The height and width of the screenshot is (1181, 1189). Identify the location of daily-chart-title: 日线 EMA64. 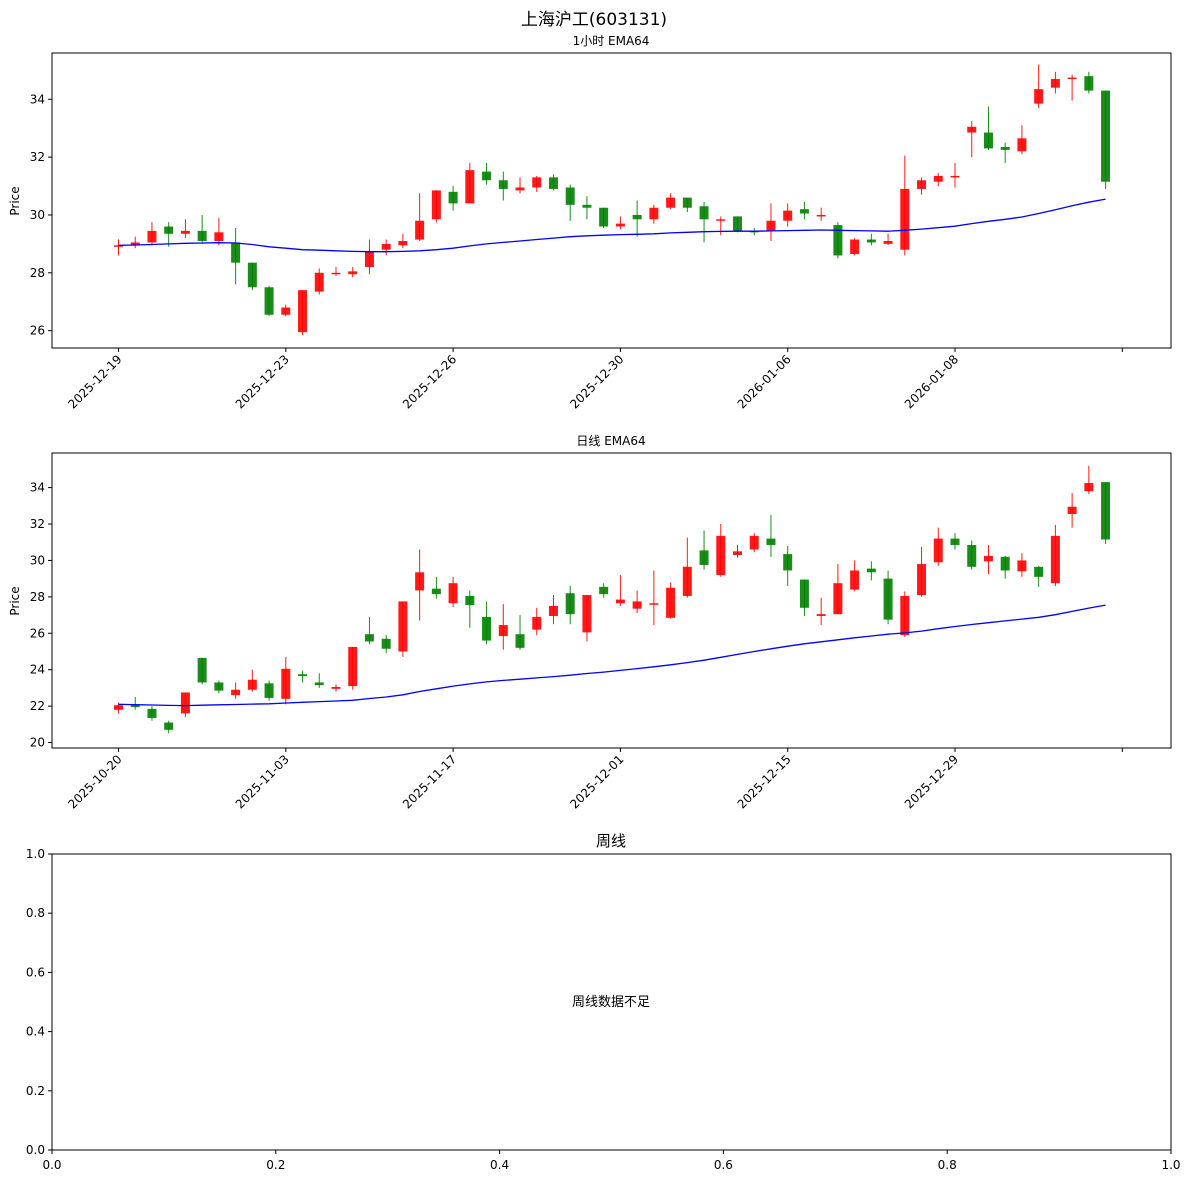
(610, 441).